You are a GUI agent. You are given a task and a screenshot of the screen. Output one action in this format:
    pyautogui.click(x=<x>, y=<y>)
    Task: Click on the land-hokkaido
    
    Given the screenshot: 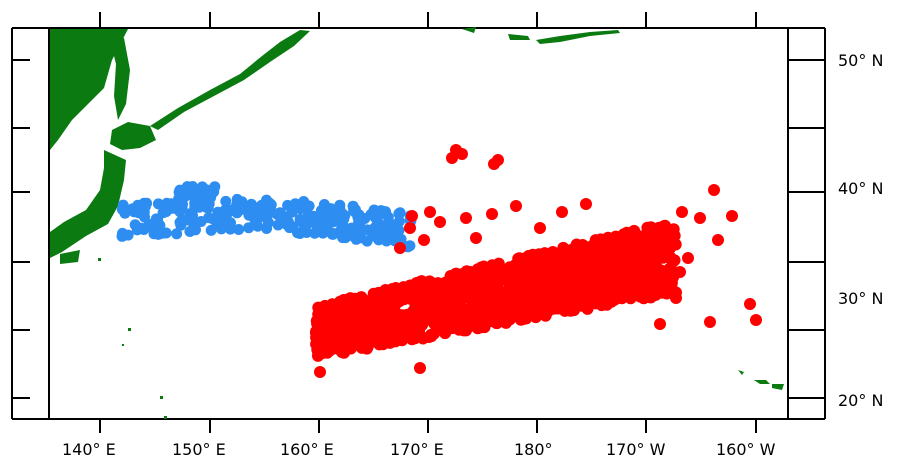 What is the action you would take?
    pyautogui.click(x=133, y=136)
    